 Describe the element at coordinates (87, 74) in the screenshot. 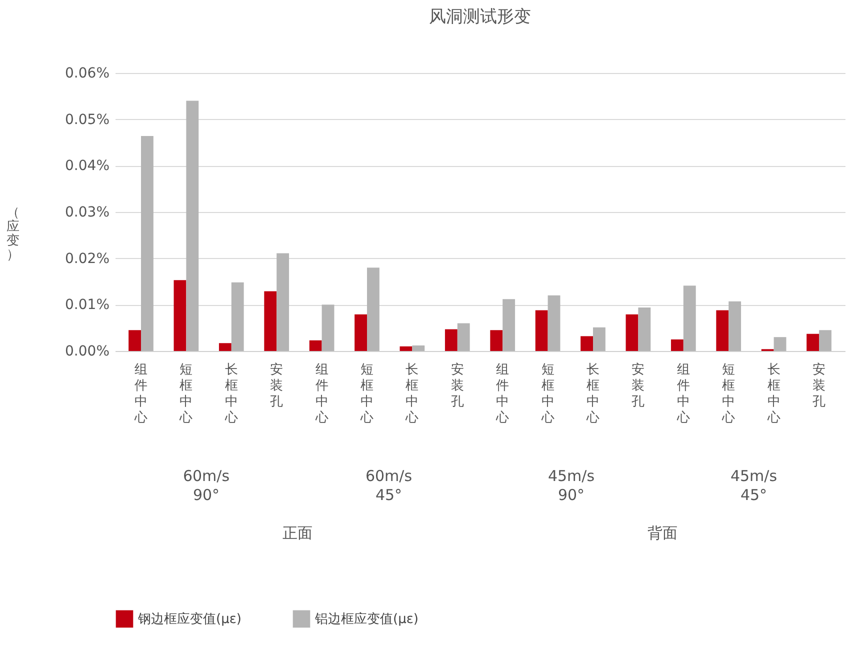

I see `y-tick-label: 0.06%` at that location.